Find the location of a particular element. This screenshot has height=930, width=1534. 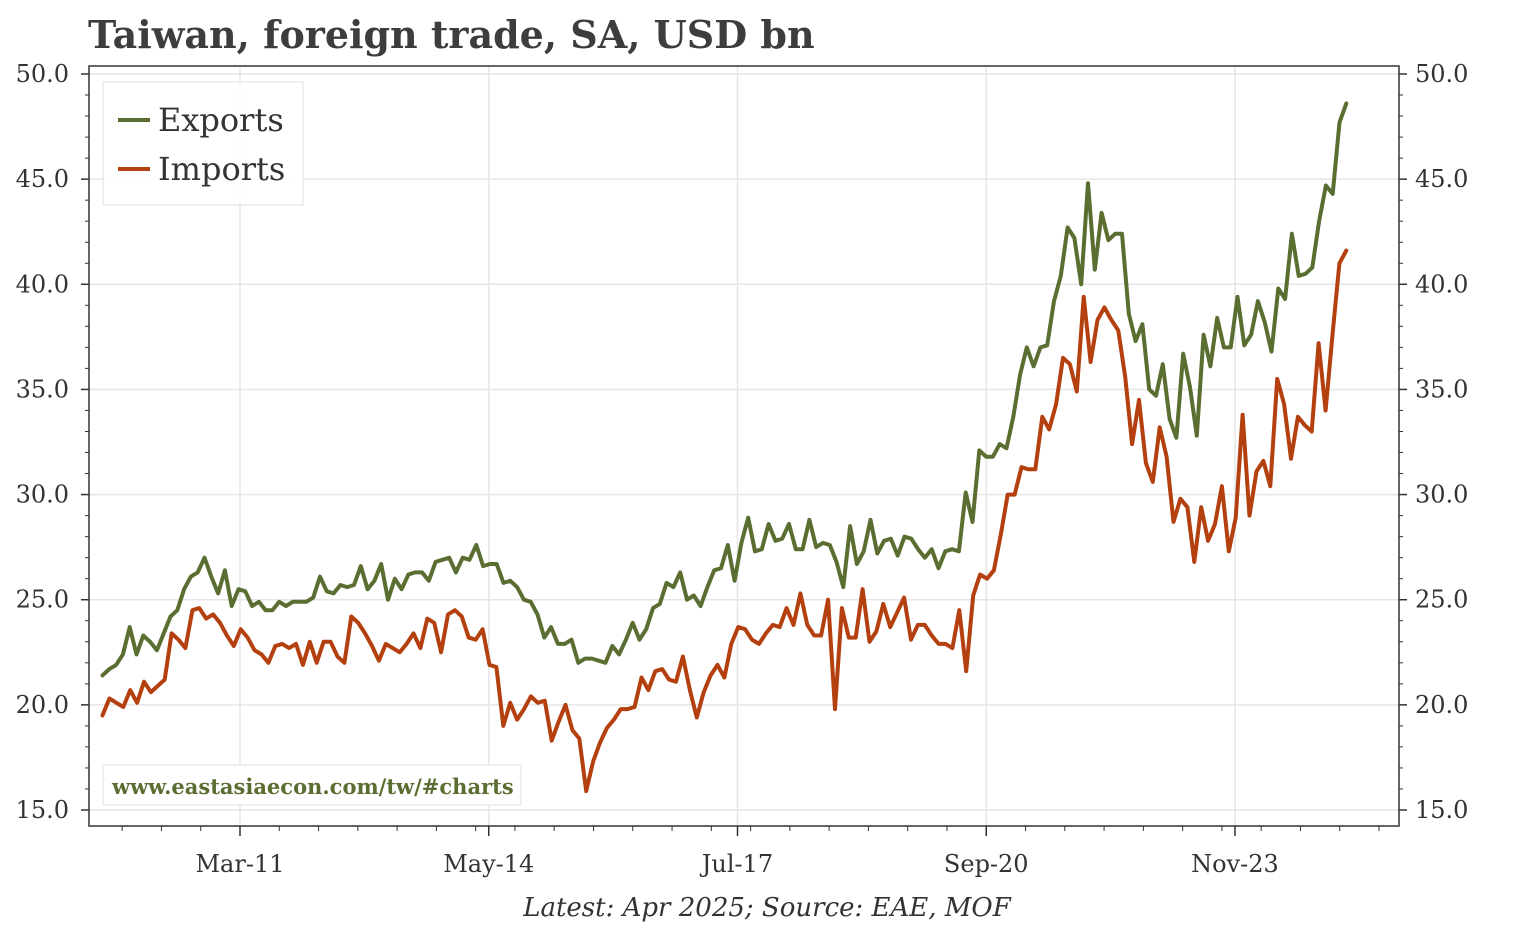

legend: Exports Imports is located at coordinates (203, 143).